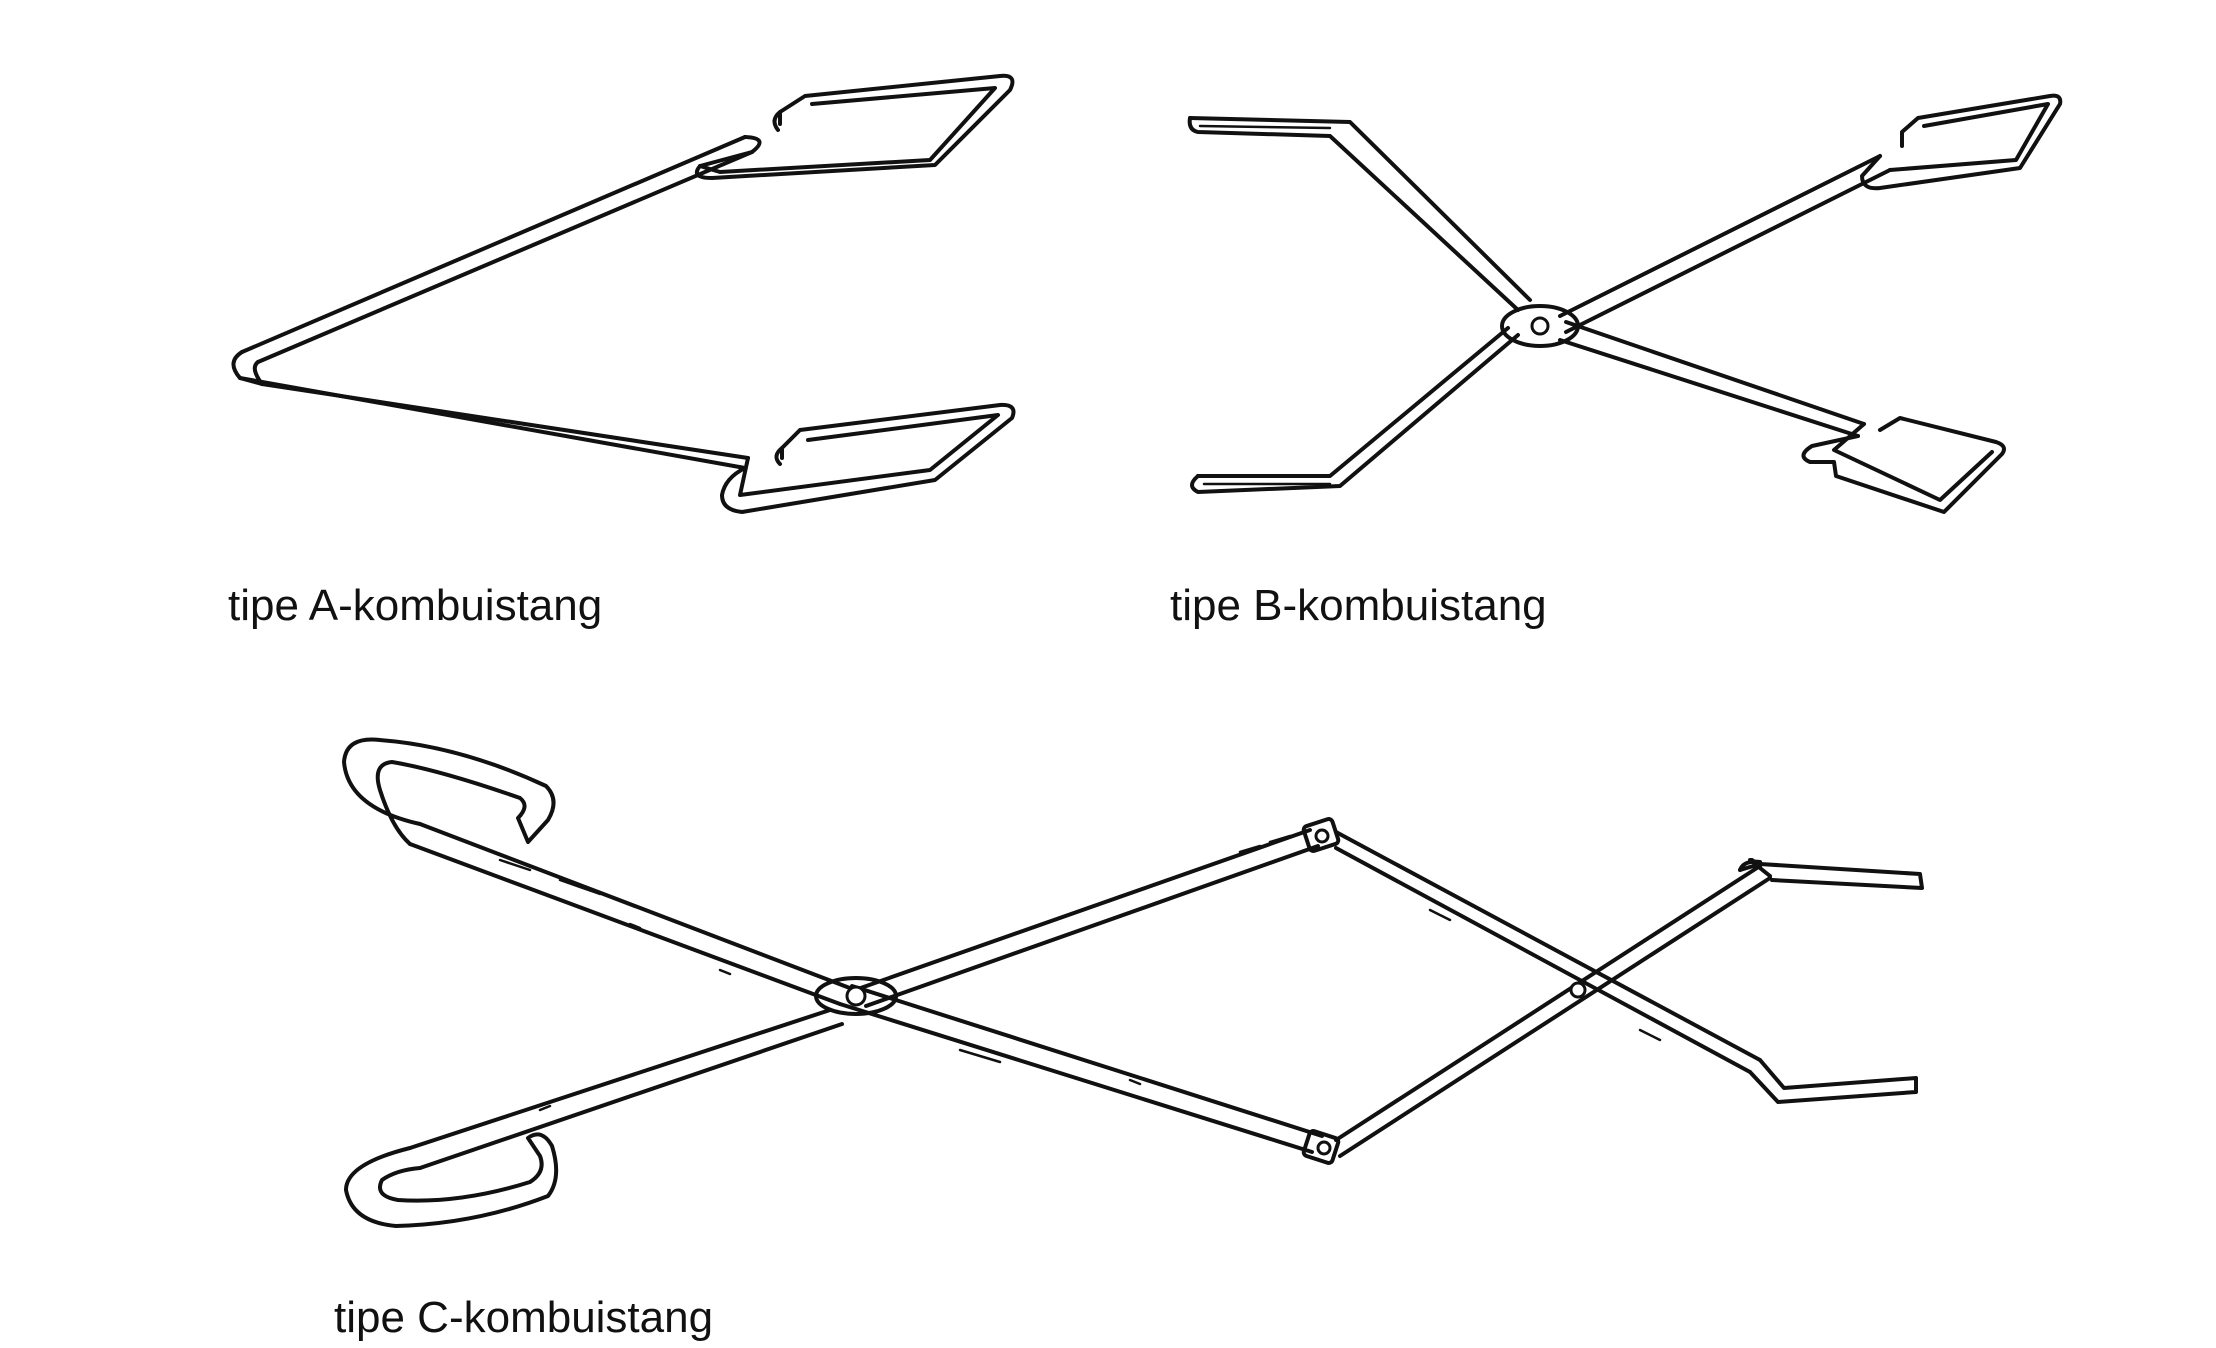  What do you see at coordinates (1625, 303) in the screenshot?
I see `type-b-tongs` at bounding box center [1625, 303].